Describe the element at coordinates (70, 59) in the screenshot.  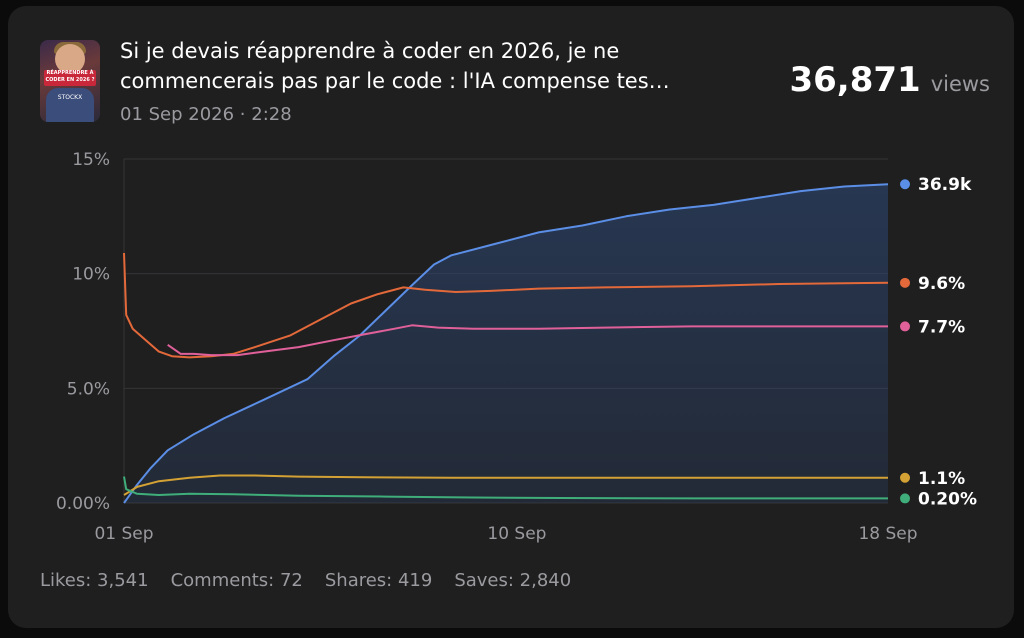
I see `thumbnail-face` at that location.